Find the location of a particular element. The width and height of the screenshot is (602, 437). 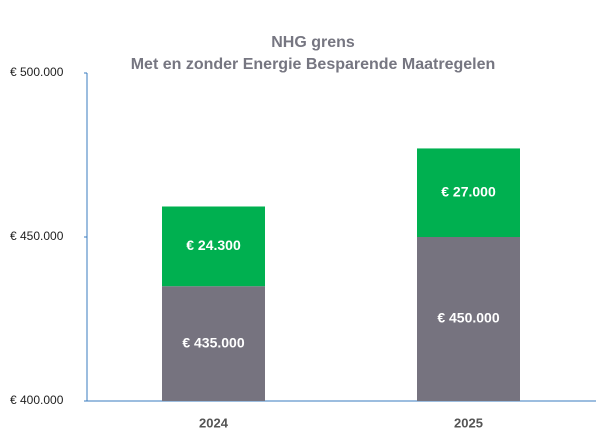

y-tick-label: € 500.000 is located at coordinates (37, 72).